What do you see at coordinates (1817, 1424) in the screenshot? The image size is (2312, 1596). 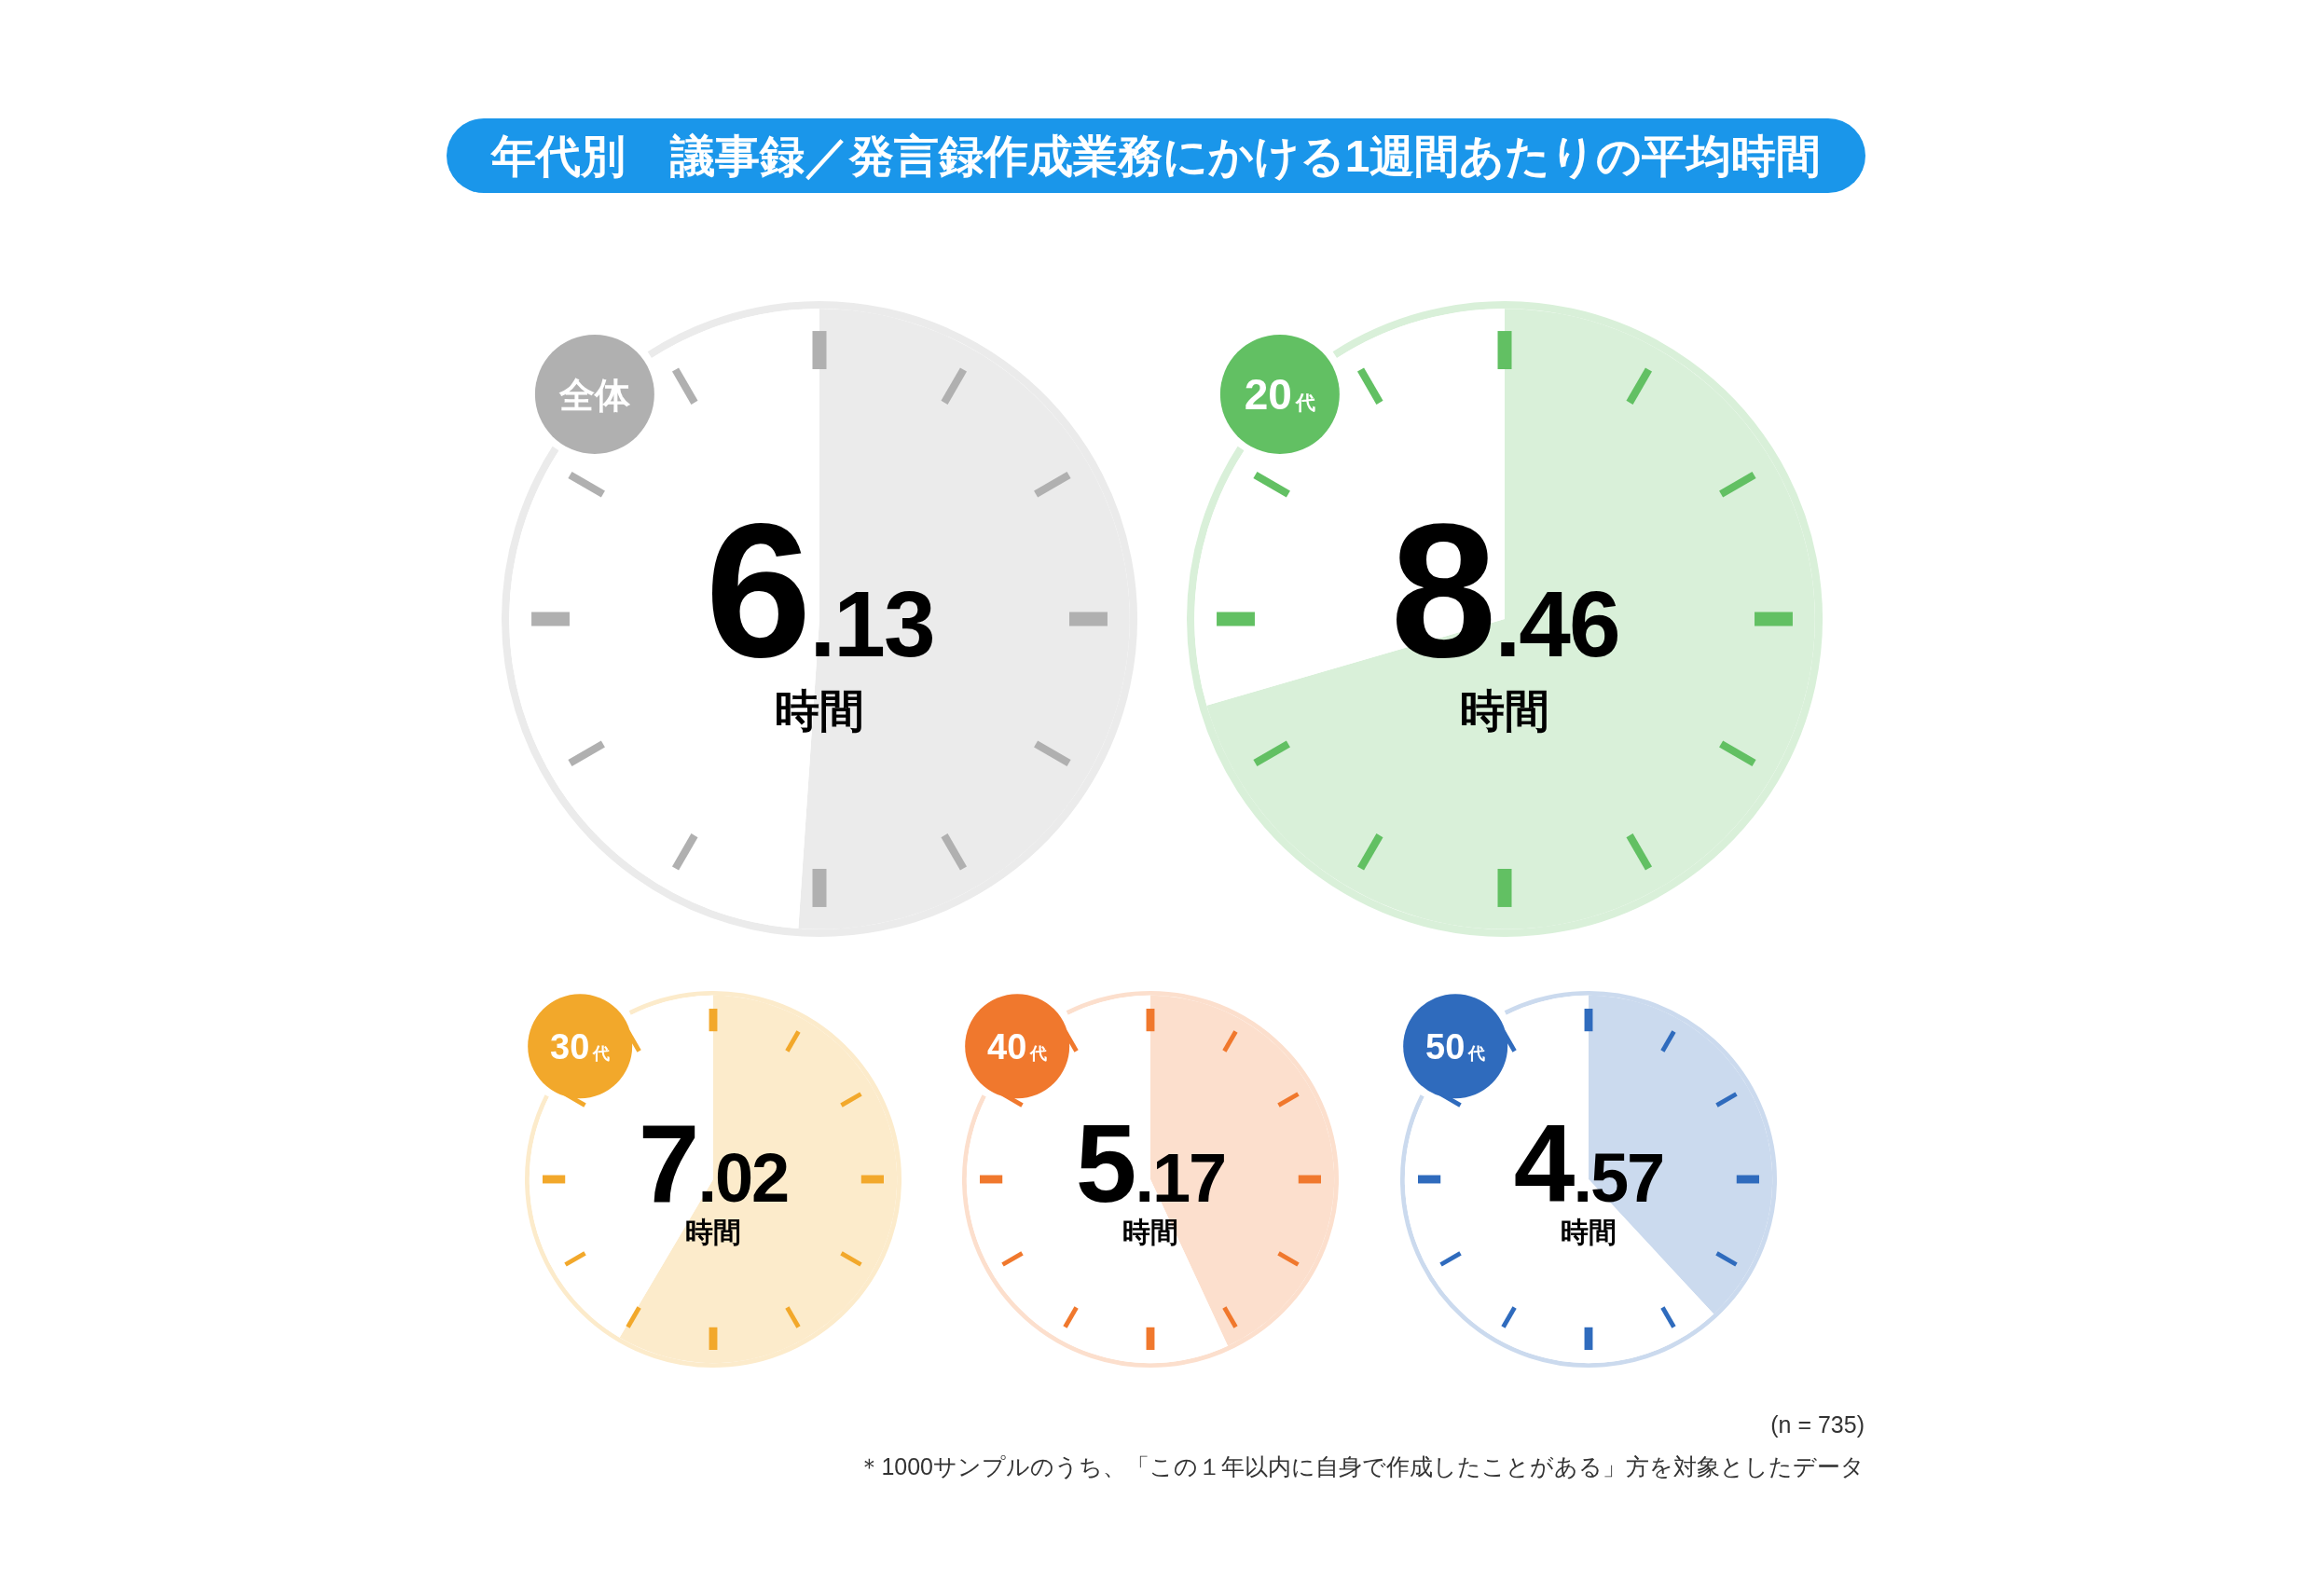 I see `text: (n = 735)` at bounding box center [1817, 1424].